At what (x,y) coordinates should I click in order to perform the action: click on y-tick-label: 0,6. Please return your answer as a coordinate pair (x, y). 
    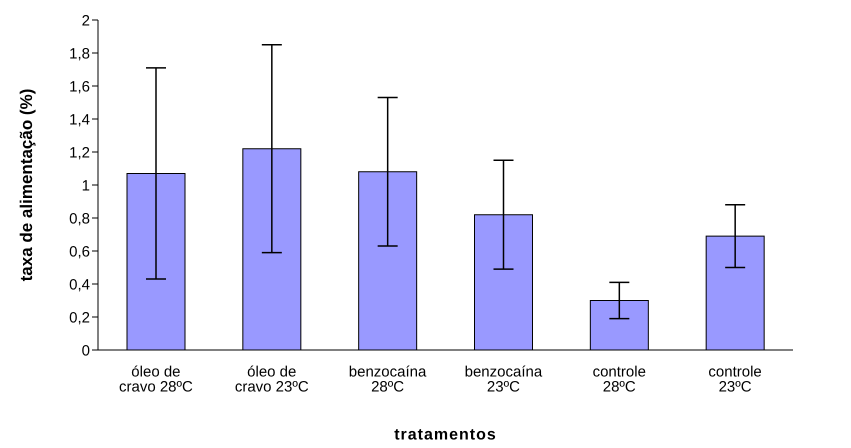
    Looking at the image, I should click on (79, 251).